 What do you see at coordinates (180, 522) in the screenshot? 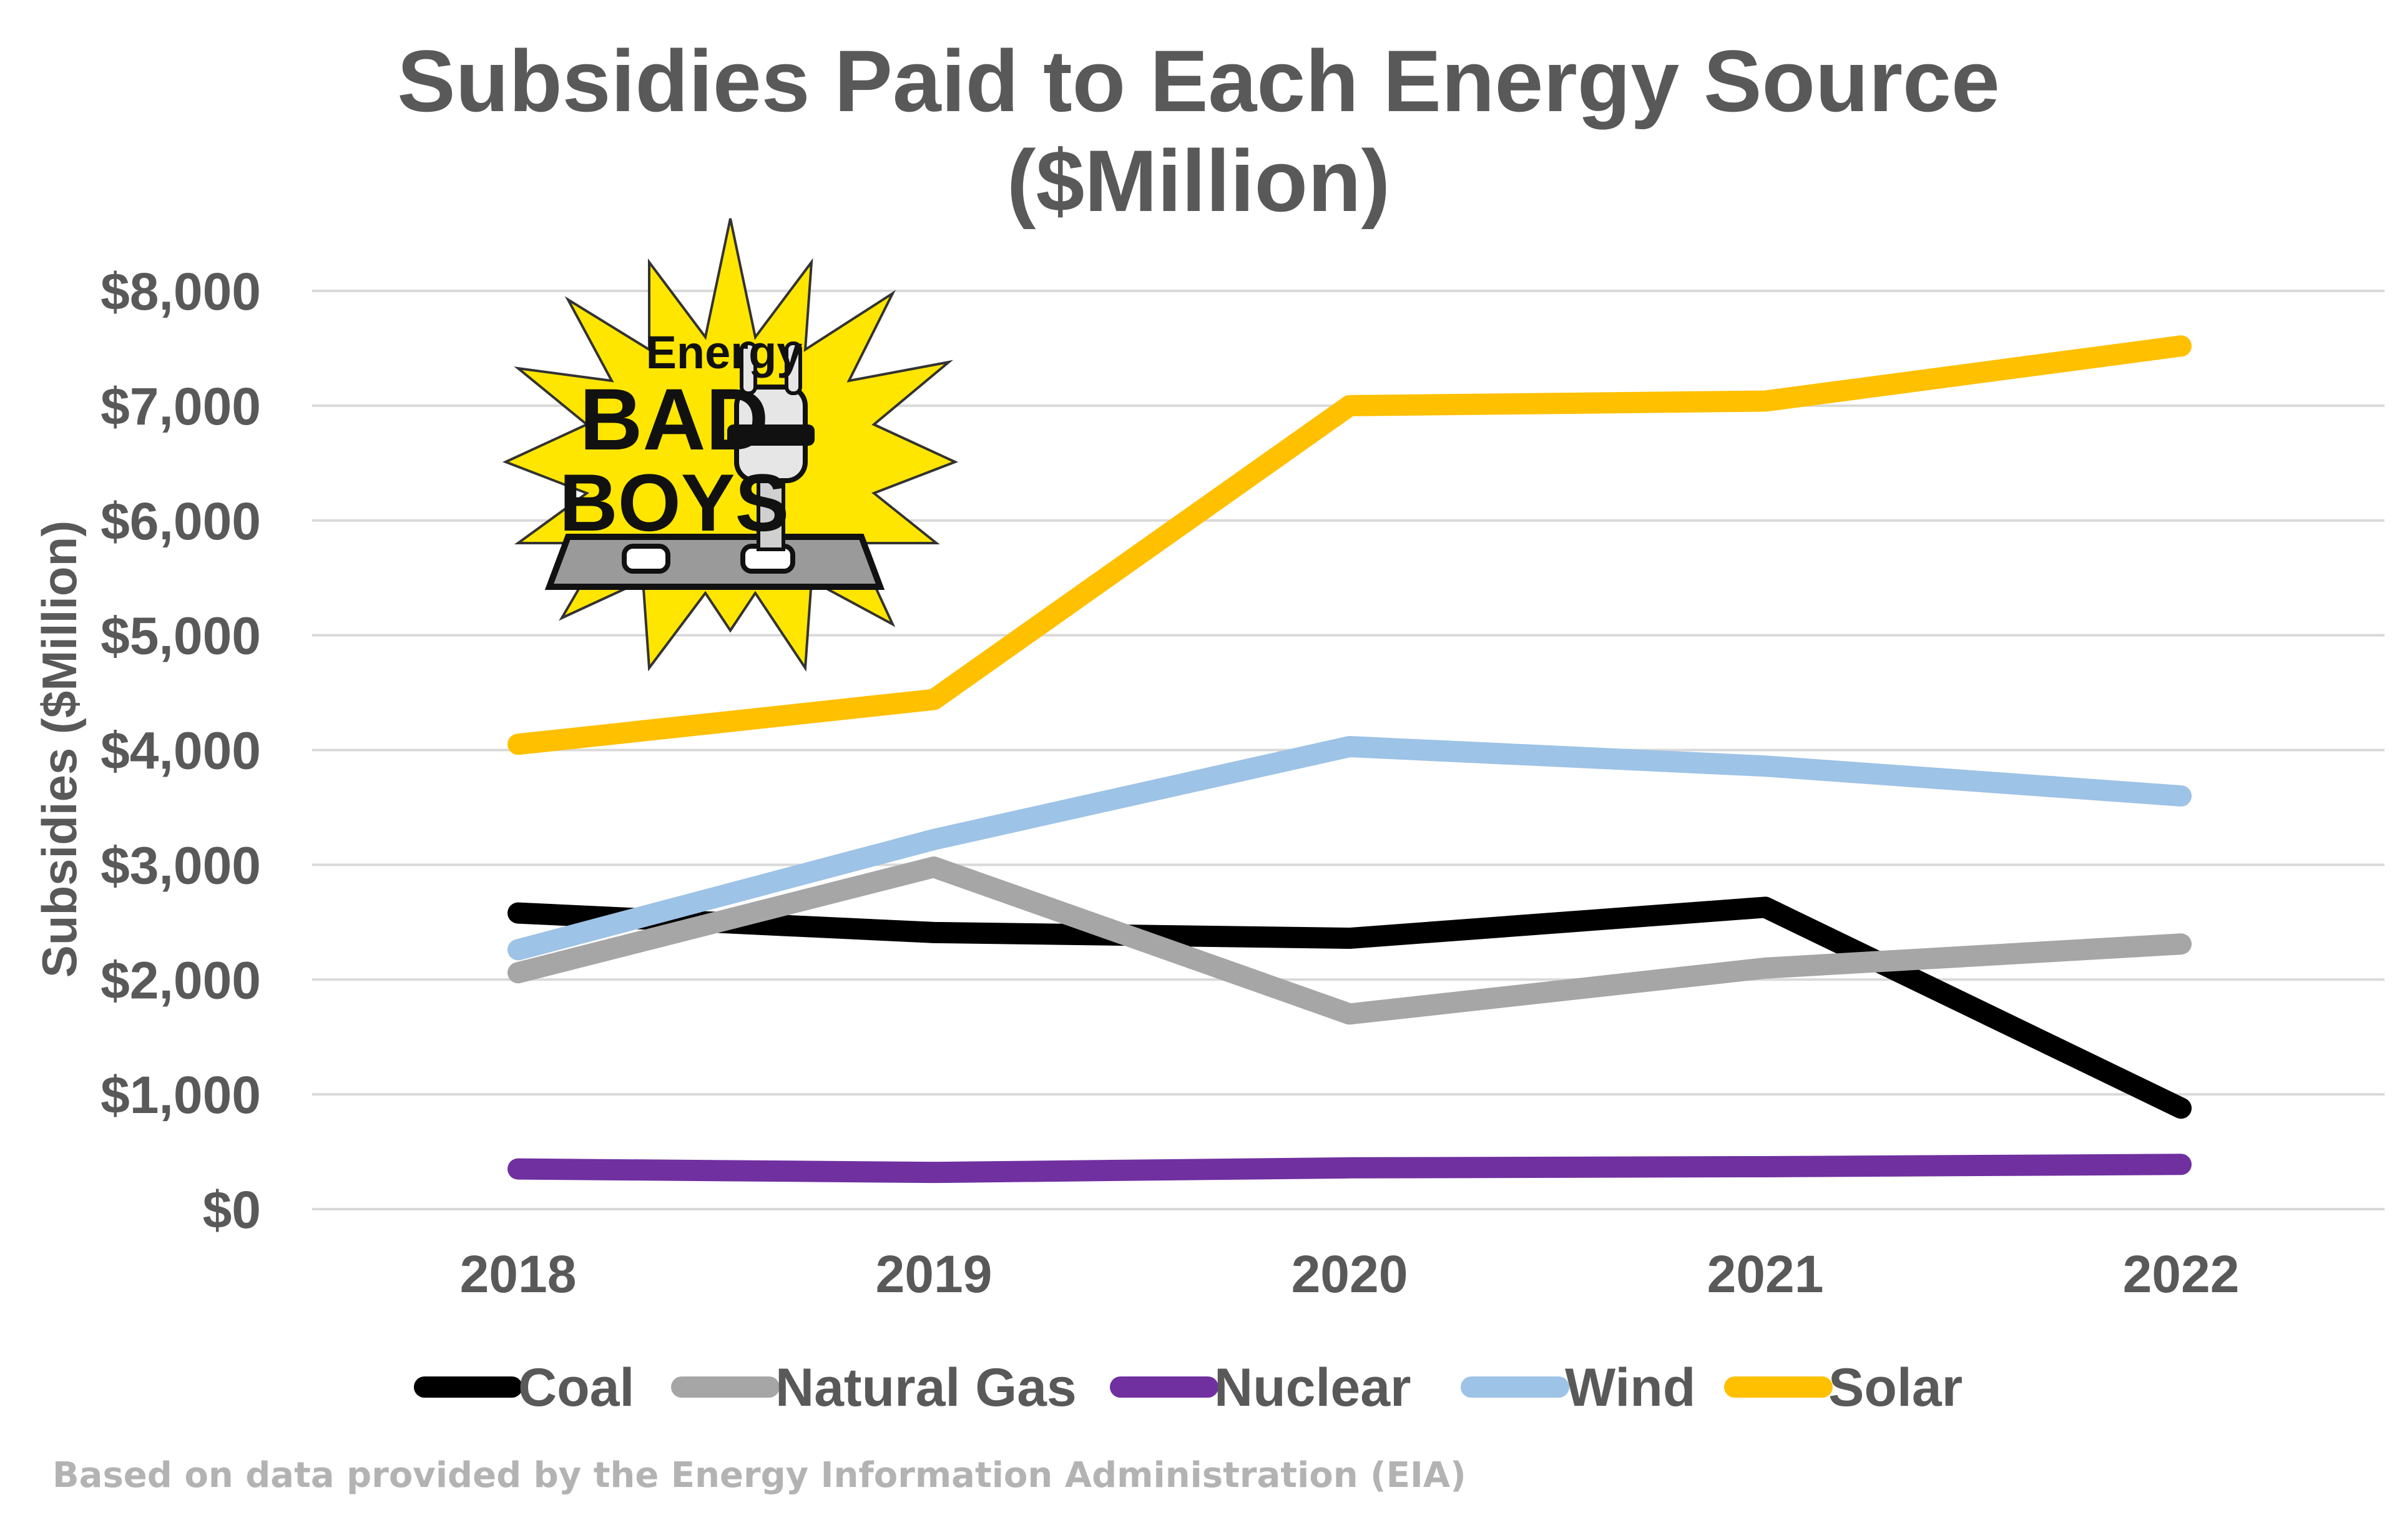
I see `y-tick-label: $6,000` at bounding box center [180, 522].